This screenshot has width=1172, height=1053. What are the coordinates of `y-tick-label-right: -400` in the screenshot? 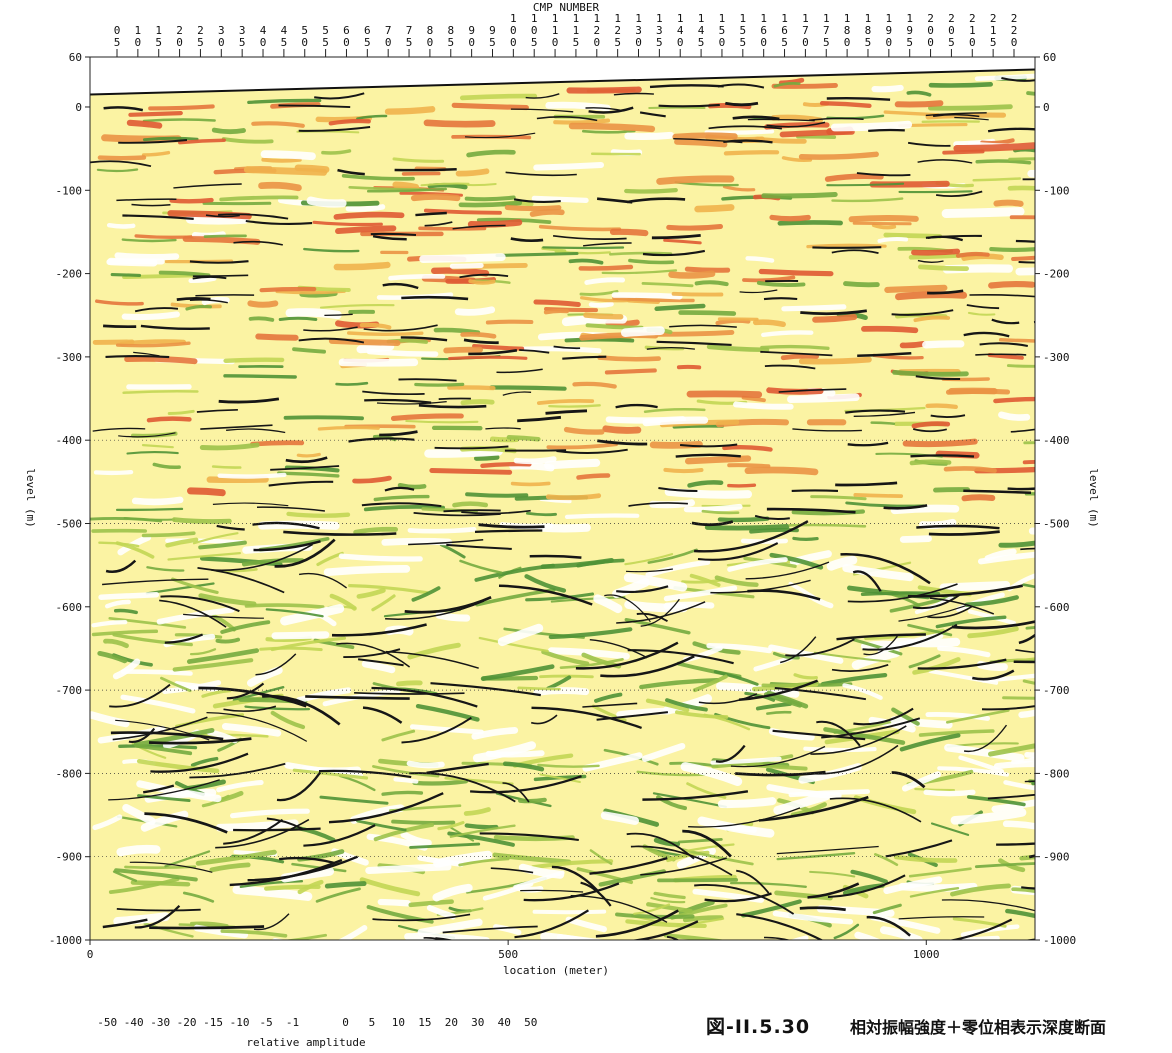 It's located at (1056, 440).